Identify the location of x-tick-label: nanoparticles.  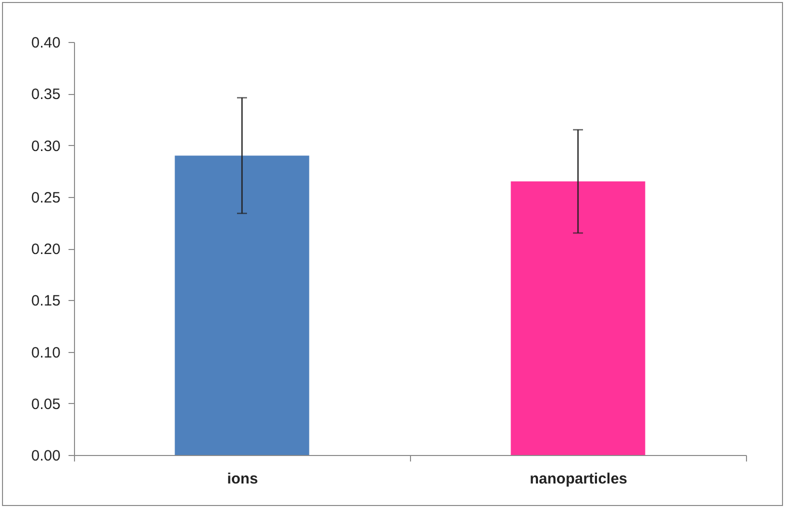
(579, 479).